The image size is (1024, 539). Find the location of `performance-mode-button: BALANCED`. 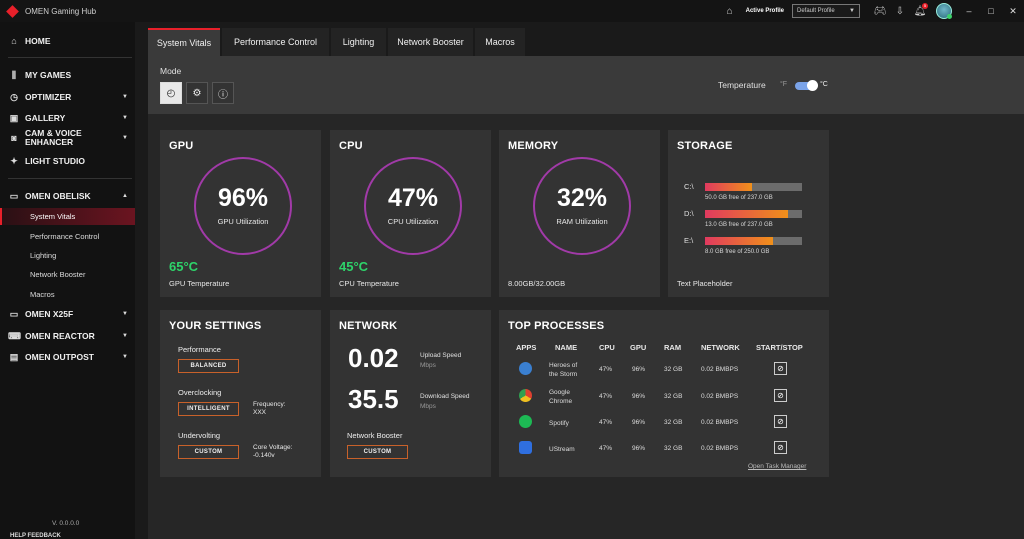

performance-mode-button: BALANCED is located at coordinates (208, 366).